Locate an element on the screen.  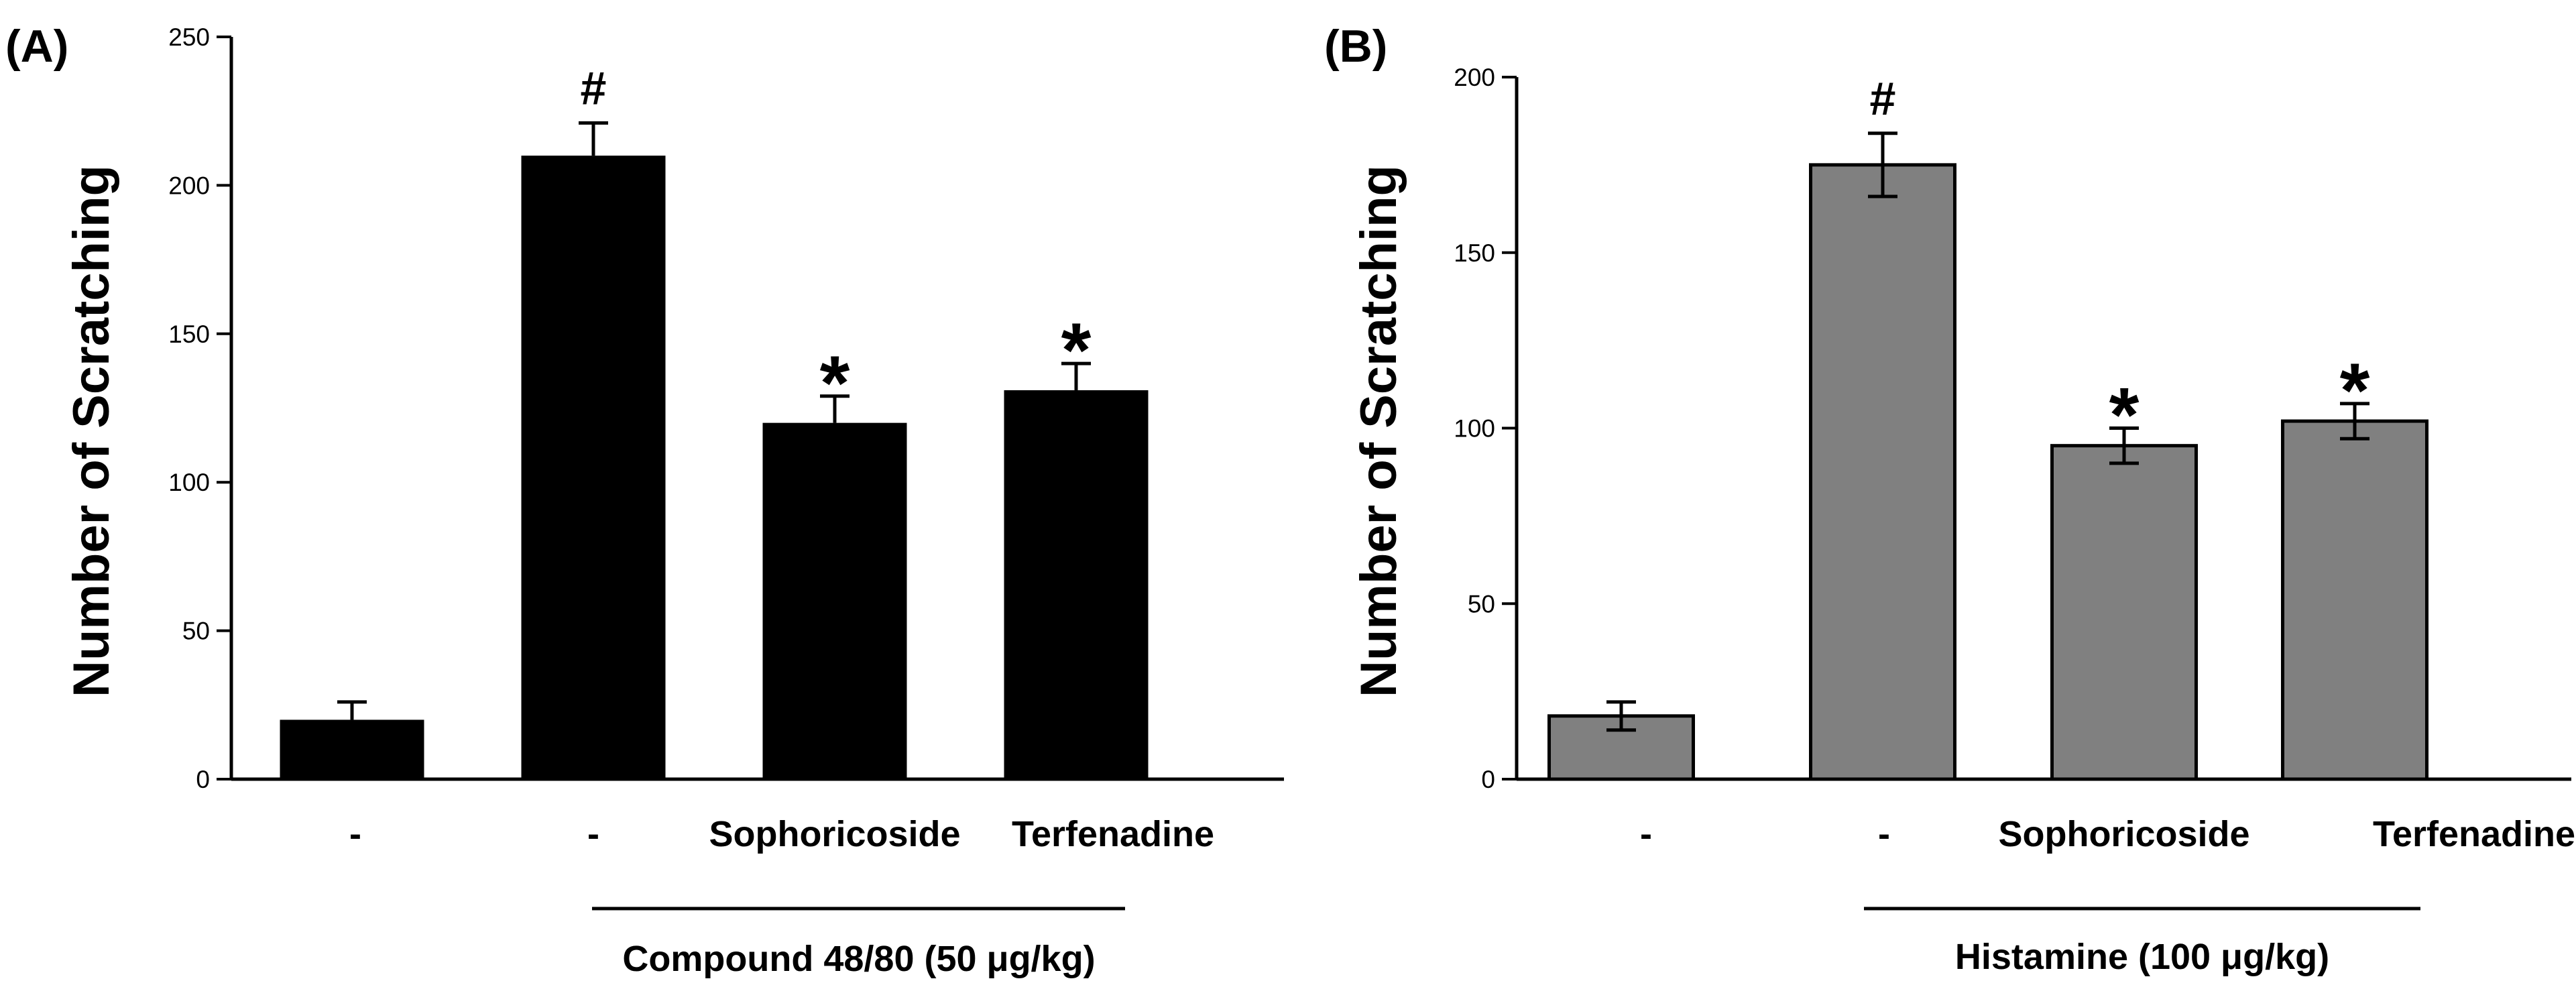
panel-b-ticks: 0 50 100 150 200 is located at coordinates (1485, 428).